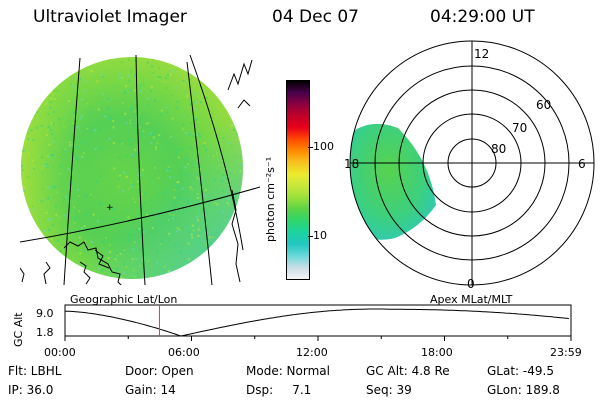 This screenshot has width=600, height=400. Describe the element at coordinates (298, 180) in the screenshot. I see `colorbar` at that location.